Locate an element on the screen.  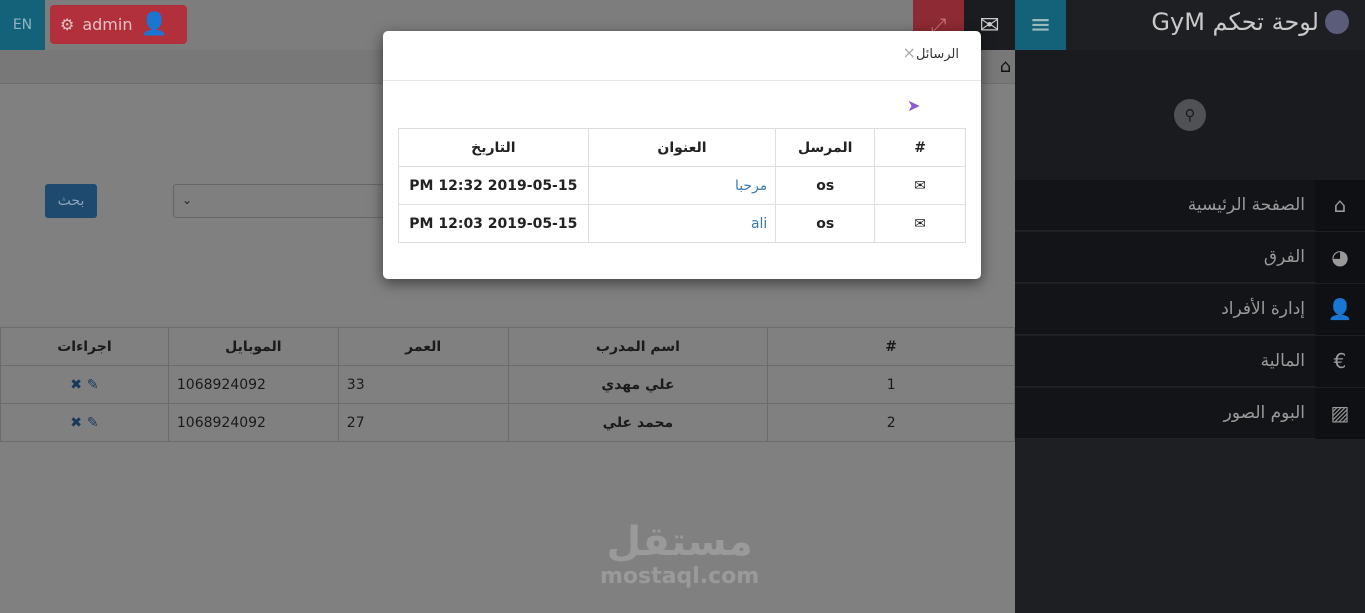
message-date: PM 12:32 2019-05-15 is located at coordinates (493, 185).